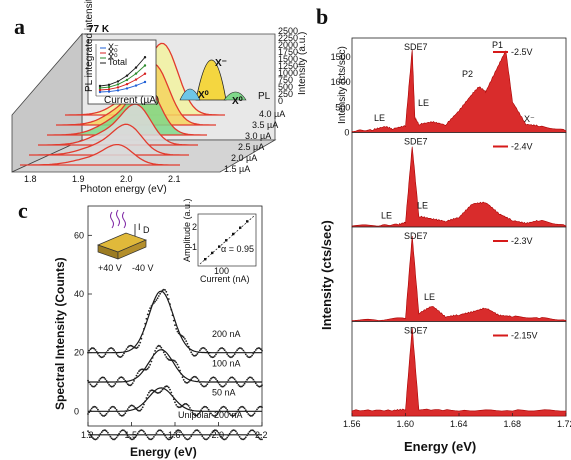 Image resolution: width=571 pixels, height=460 pixels. I want to click on panel-c-y-tick-label: 40, so click(79, 294).